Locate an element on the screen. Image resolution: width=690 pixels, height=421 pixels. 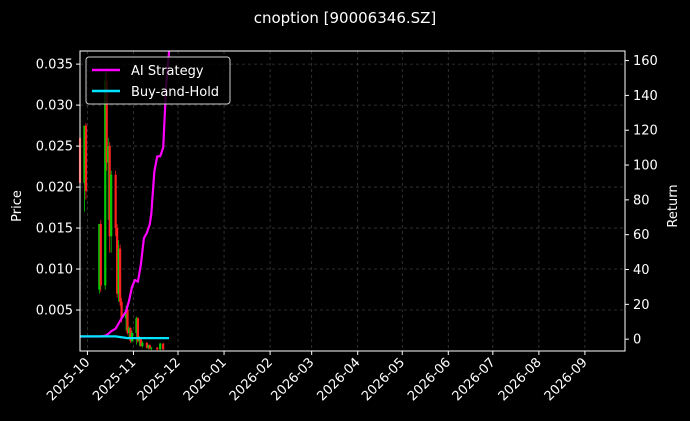
y-left-tick-label: 0.005 is located at coordinates (54, 311).